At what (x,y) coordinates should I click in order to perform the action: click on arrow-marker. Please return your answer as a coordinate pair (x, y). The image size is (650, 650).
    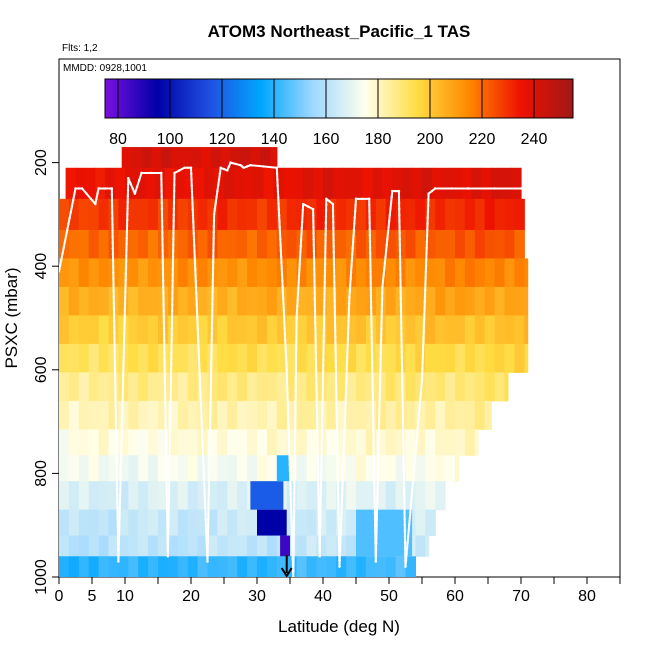
    Looking at the image, I should click on (286, 566).